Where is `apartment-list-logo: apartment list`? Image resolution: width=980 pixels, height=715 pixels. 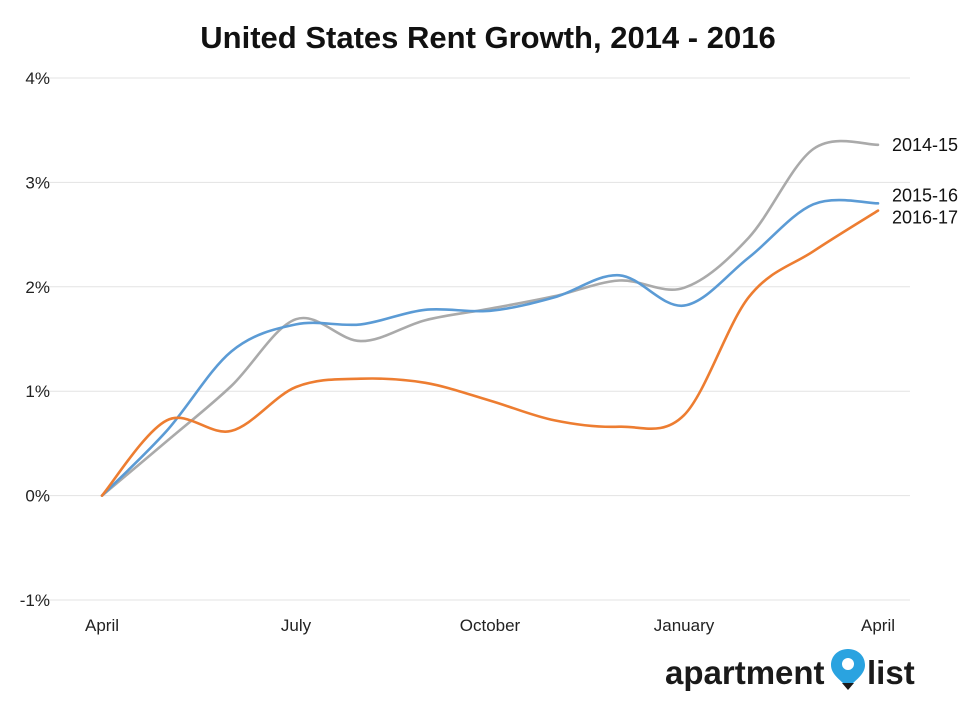
apartment-list-logo: apartment list is located at coordinates (790, 670).